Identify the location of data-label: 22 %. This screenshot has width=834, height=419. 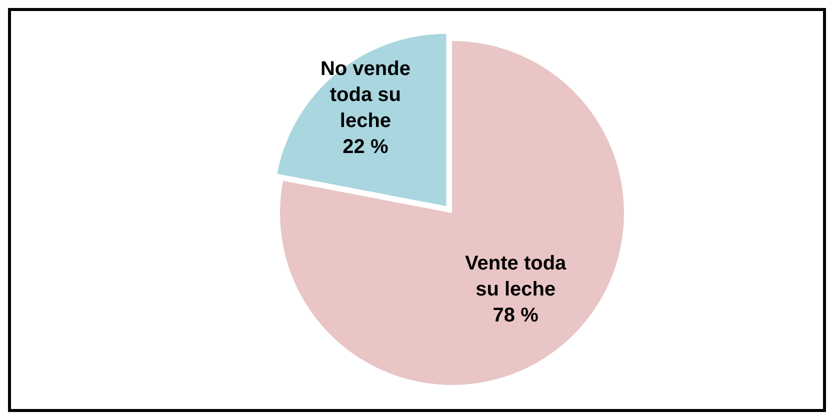
(365, 147).